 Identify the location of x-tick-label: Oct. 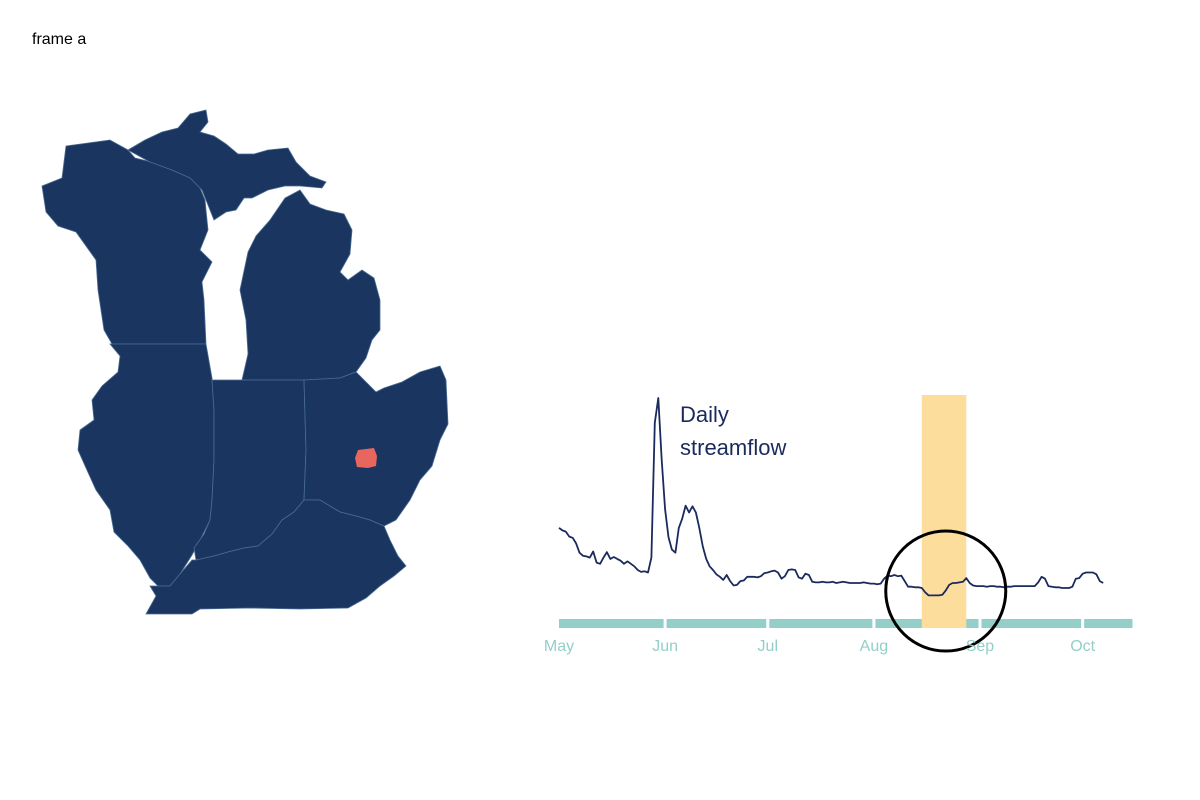
(1082, 646).